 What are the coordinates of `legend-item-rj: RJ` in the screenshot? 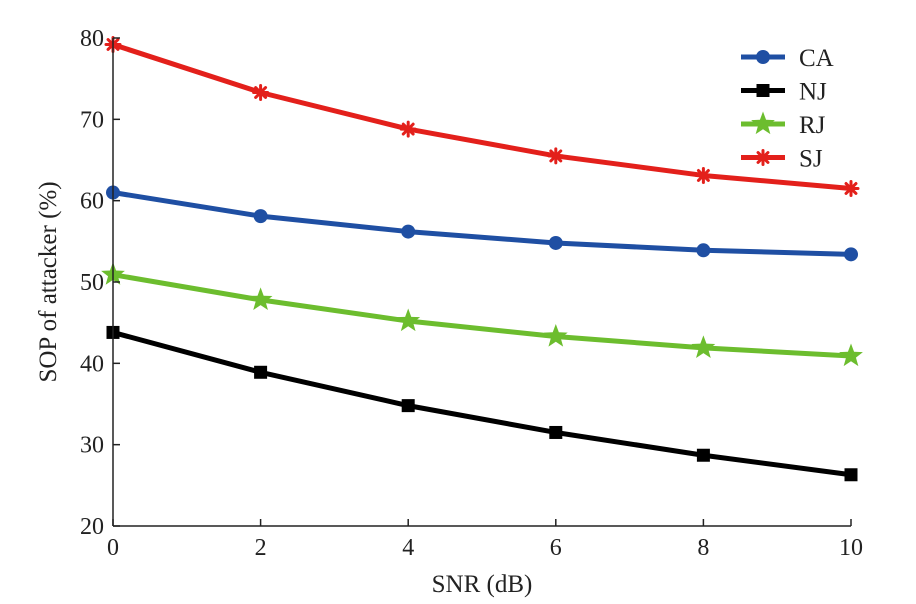 It's located at (783, 125).